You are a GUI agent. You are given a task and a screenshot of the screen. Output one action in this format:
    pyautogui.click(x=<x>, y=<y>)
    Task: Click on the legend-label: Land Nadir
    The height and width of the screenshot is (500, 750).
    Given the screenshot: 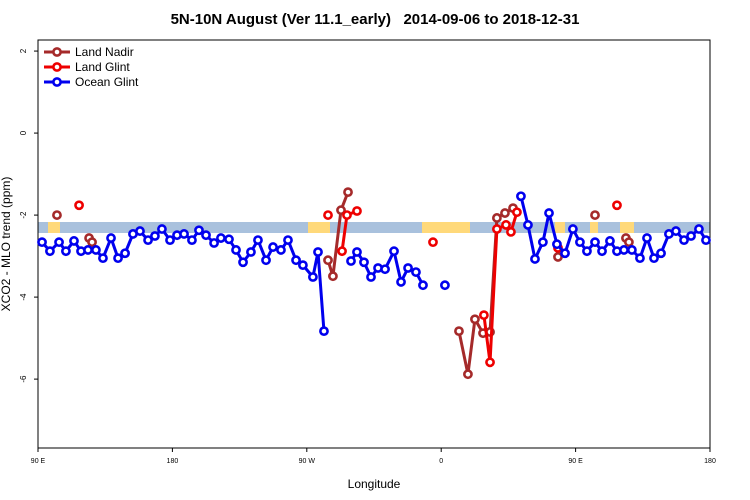 What is the action you would take?
    pyautogui.click(x=104, y=52)
    